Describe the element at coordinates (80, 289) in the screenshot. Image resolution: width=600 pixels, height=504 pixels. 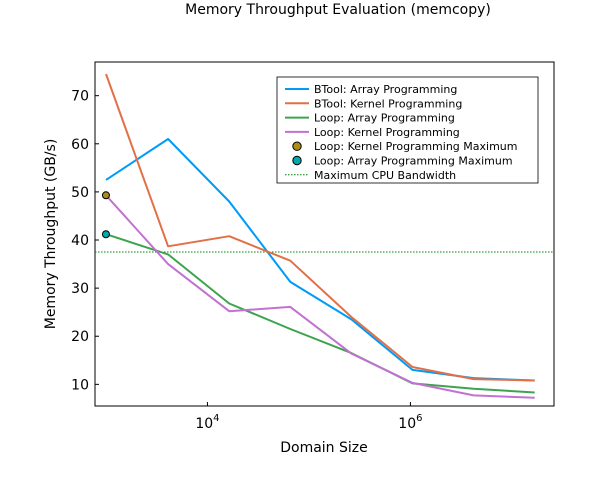
I see `y-tick-label: 30` at that location.